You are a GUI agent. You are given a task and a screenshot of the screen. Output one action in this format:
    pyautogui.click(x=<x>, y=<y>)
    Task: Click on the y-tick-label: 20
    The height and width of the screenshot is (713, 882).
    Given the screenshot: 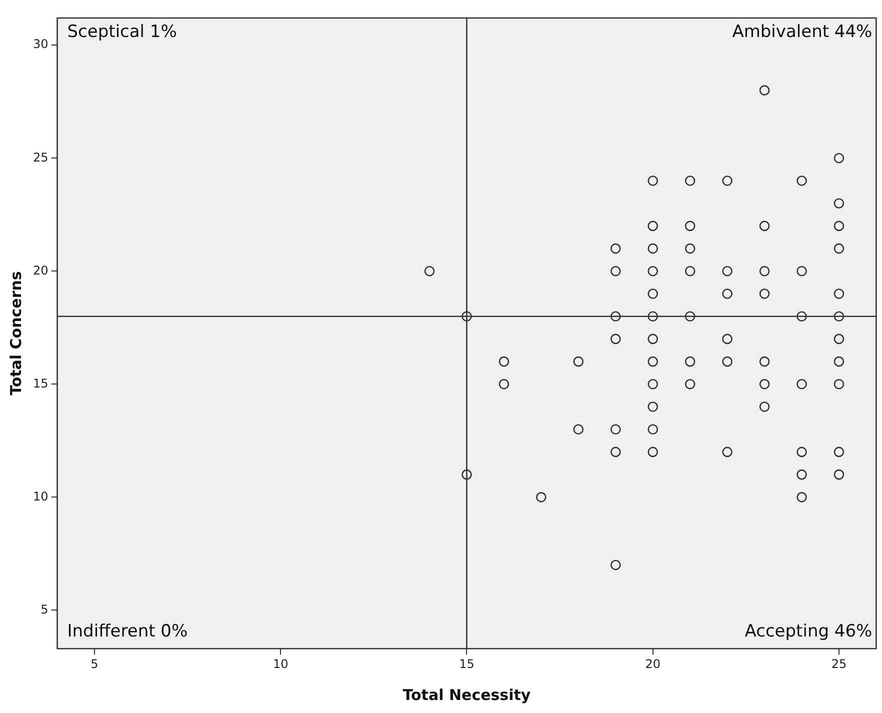 What is the action you would take?
    pyautogui.click(x=40, y=270)
    